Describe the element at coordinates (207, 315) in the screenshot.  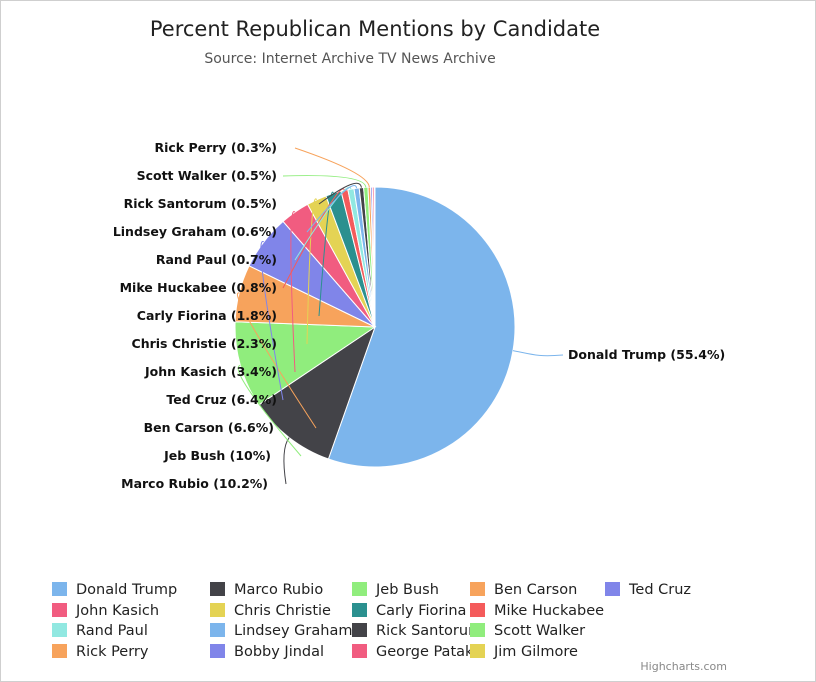
I see `data-label-carly-fiorina: Carly Fiorina (1.8%)` at that location.